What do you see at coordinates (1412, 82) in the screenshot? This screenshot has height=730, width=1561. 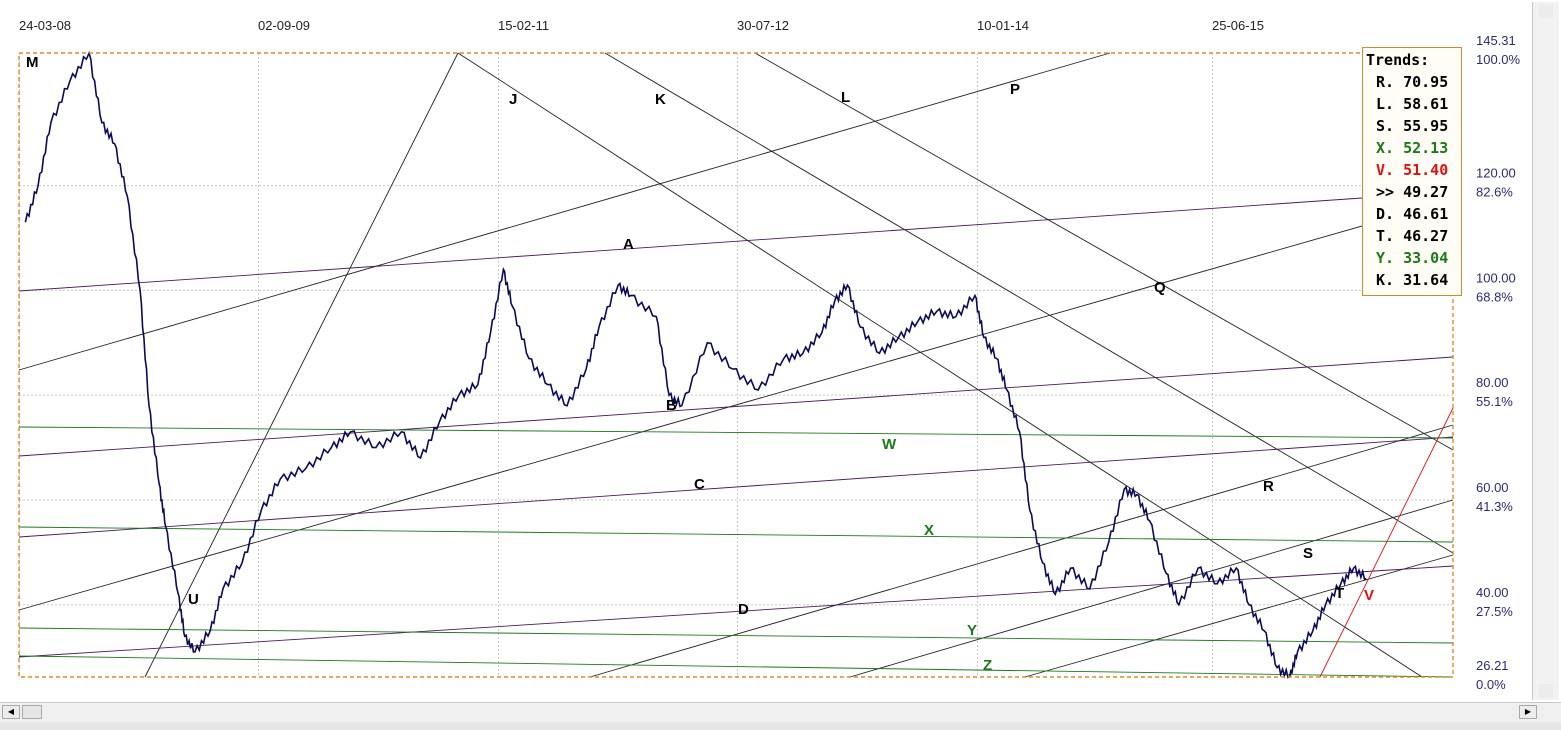 I see `trend-row-1: R. 70.95` at bounding box center [1412, 82].